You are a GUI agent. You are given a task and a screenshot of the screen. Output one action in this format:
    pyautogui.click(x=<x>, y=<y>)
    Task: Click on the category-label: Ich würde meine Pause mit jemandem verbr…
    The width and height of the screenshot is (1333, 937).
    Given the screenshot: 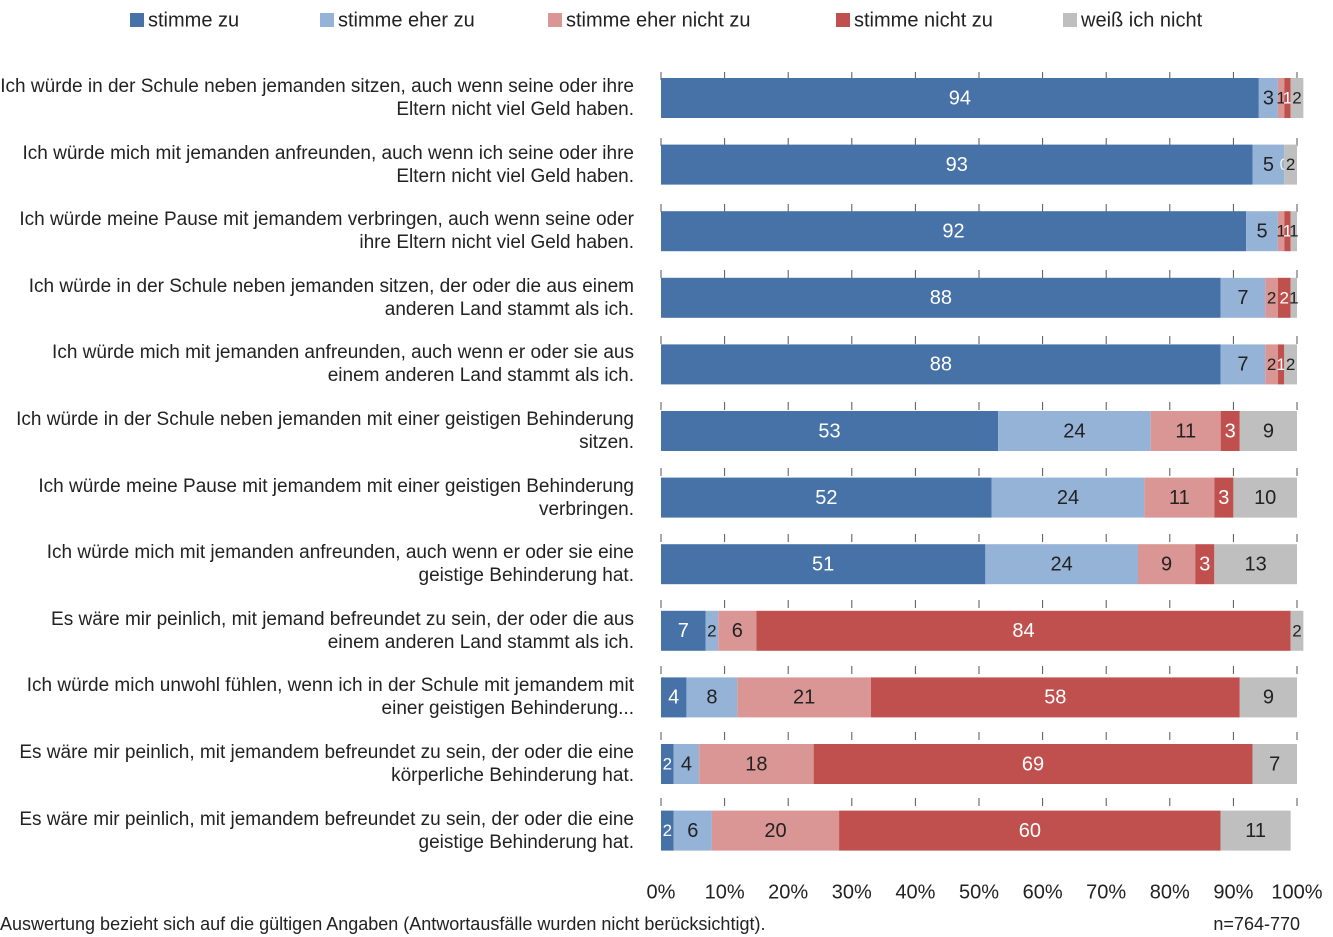 What is the action you would take?
    pyautogui.click(x=326, y=231)
    